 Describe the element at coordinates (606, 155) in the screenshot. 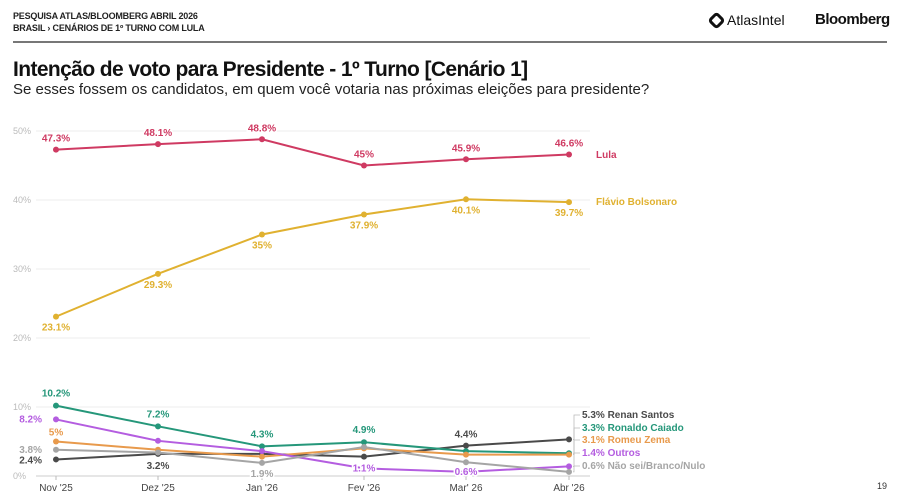

I see `series-end-label: Lula` at that location.